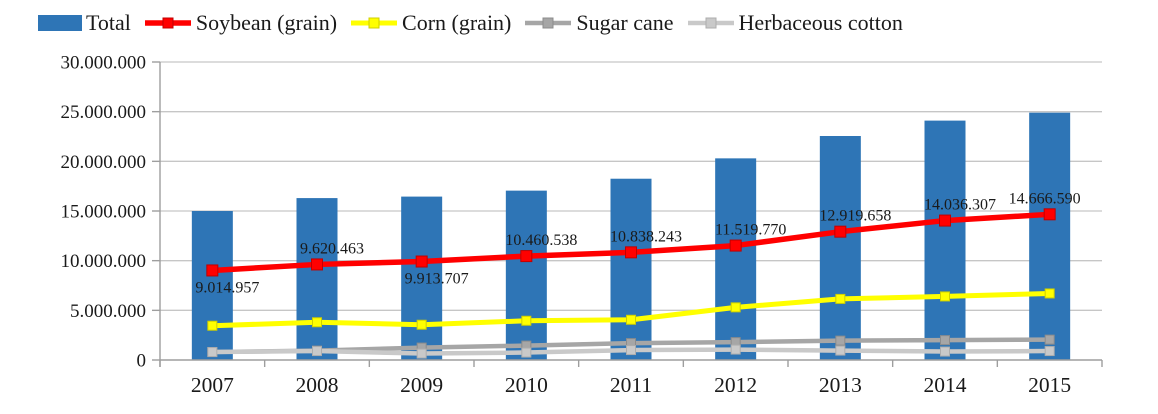 The image size is (1158, 414). Describe the element at coordinates (736, 259) in the screenshot. I see `bar-2012` at that location.